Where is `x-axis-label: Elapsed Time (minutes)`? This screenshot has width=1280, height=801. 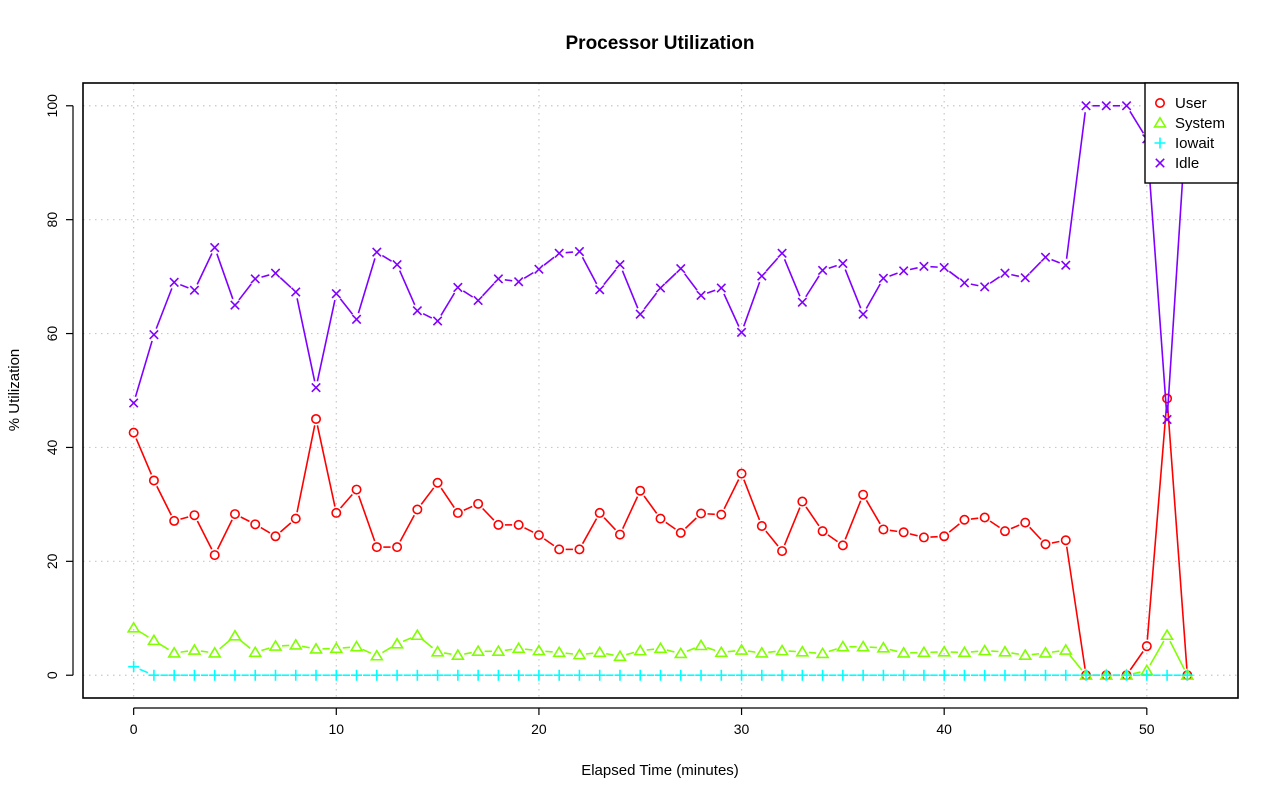
x-axis-label: Elapsed Time (minutes) is located at coordinates (660, 770).